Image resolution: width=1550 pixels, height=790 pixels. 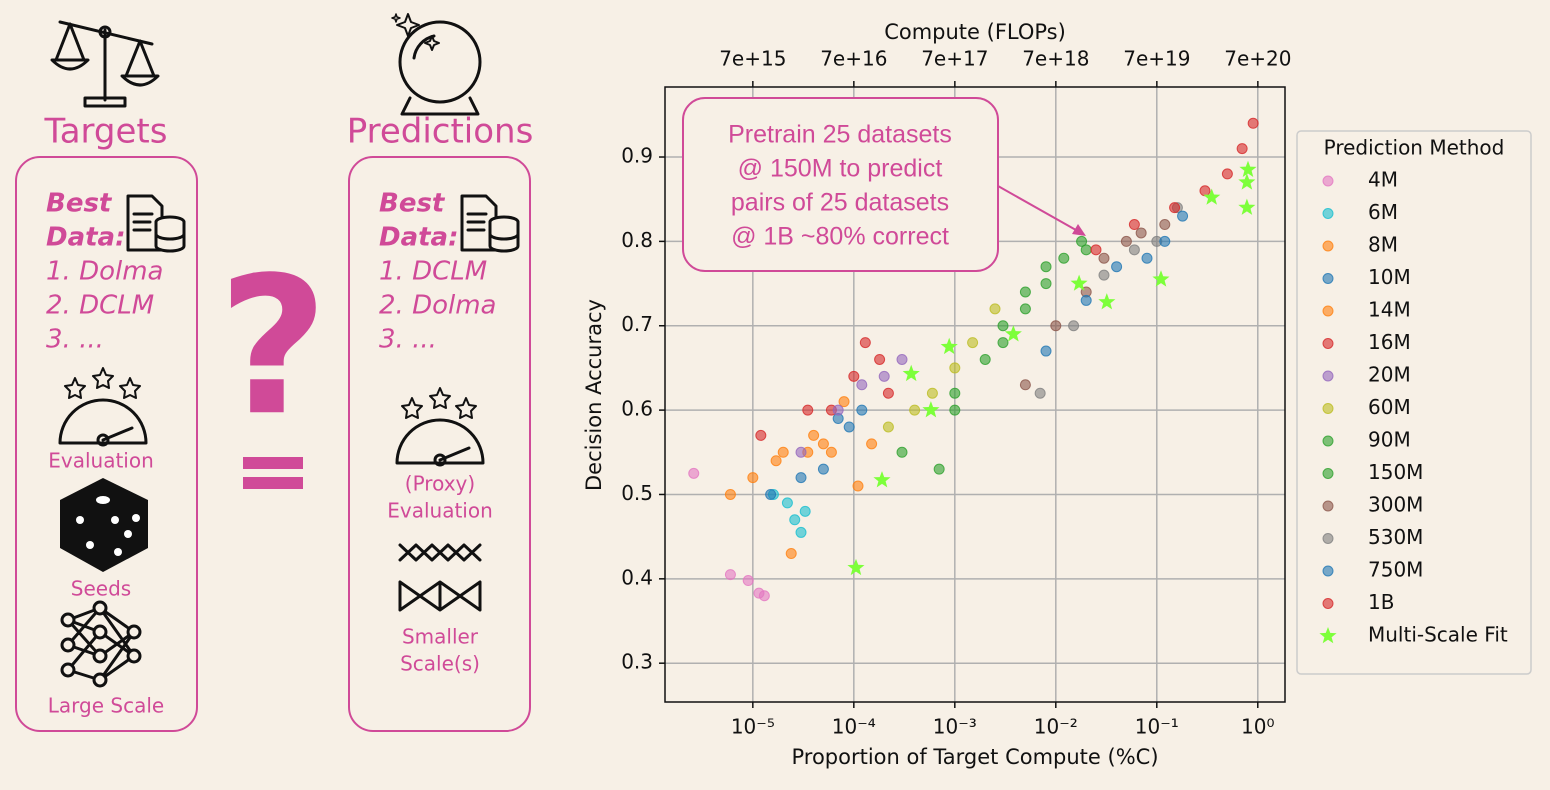 What do you see at coordinates (273, 463) in the screenshot?
I see `equals-bar` at bounding box center [273, 463].